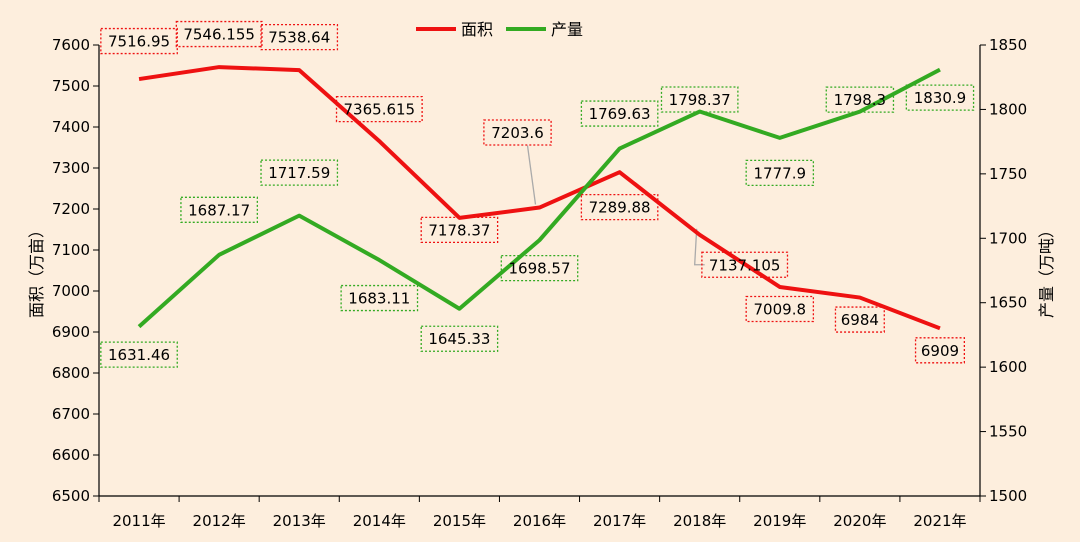  What do you see at coordinates (71, 209) in the screenshot?
I see `y-left-tick-label: 7200` at bounding box center [71, 209].